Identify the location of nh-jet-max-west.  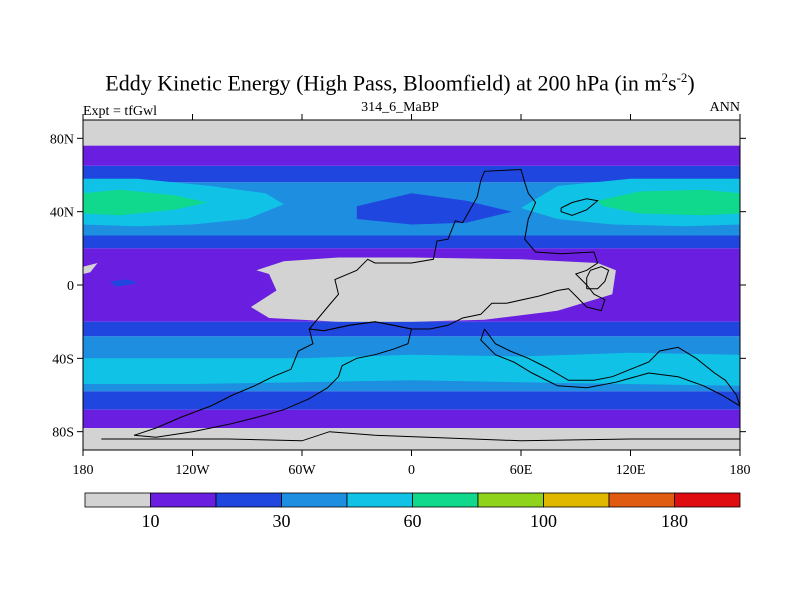
(145, 202).